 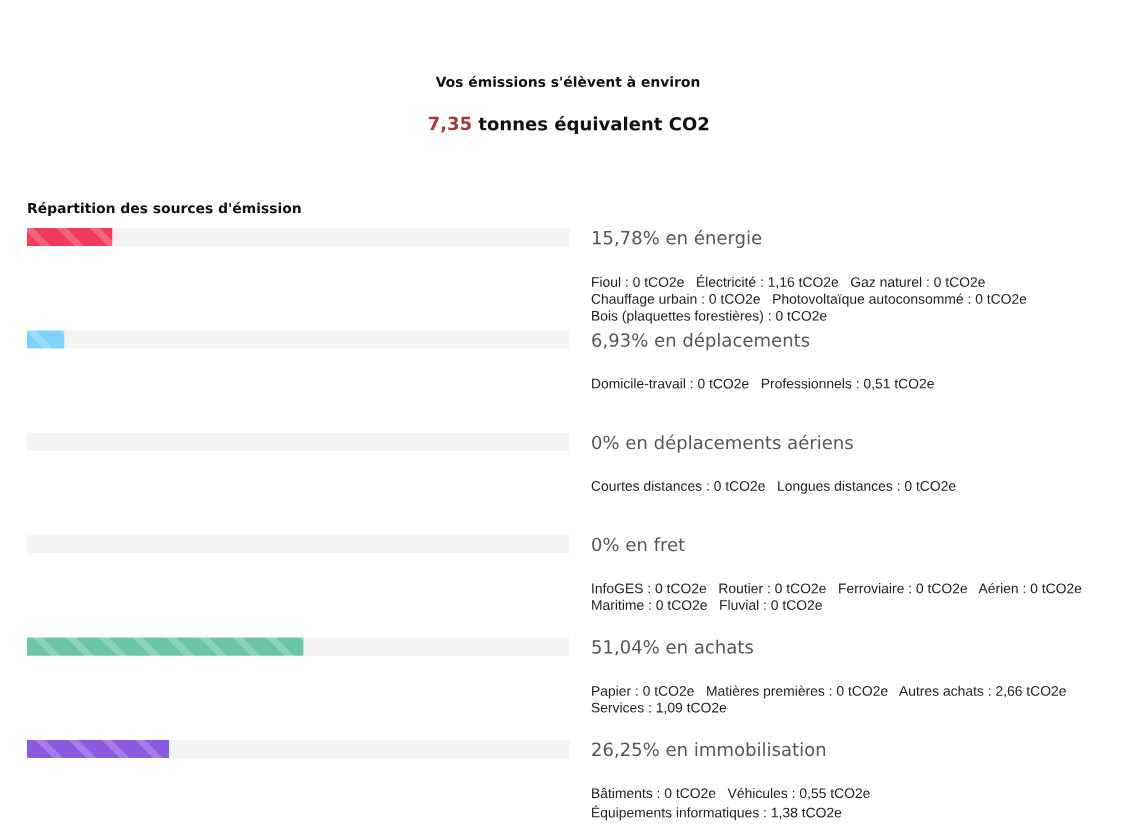 I want to click on chart-subtitle: 7,35 tonnes équivalent CO2, so click(x=568, y=125).